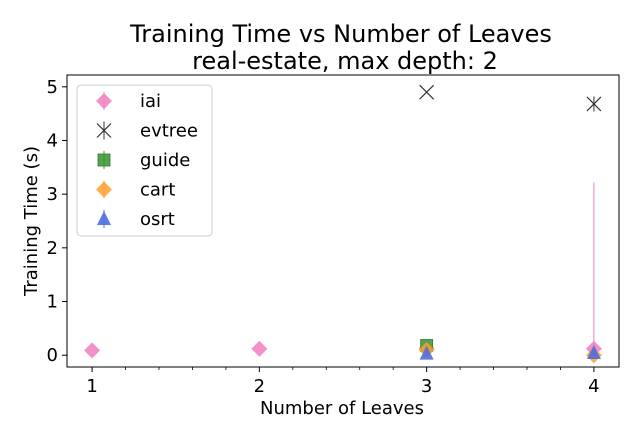  What do you see at coordinates (157, 190) in the screenshot?
I see `legend-label-cart: cart` at bounding box center [157, 190].